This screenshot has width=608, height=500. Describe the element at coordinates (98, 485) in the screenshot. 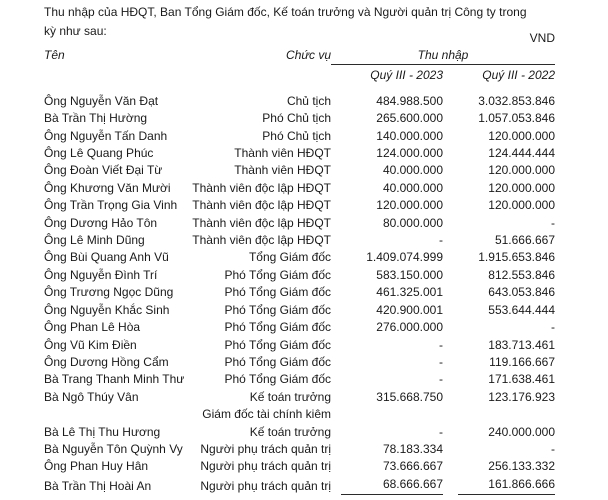

I see `name-cell: Bà Trần Thị Hoài An` at that location.